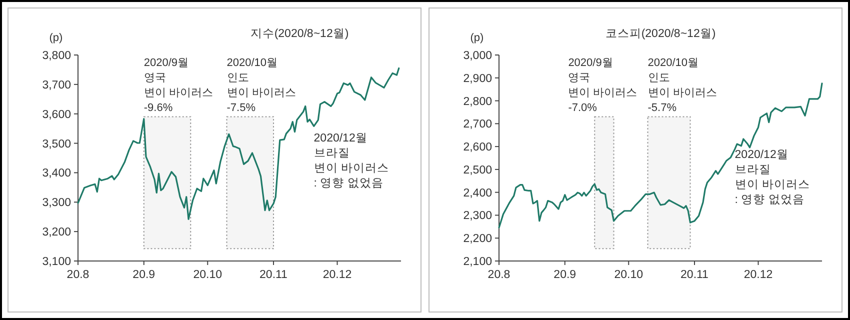 The image size is (850, 320). What do you see at coordinates (682, 85) in the screenshot?
I see `band-label: 2020/10월 인도 변이 바이러스 -5.7%` at bounding box center [682, 85].